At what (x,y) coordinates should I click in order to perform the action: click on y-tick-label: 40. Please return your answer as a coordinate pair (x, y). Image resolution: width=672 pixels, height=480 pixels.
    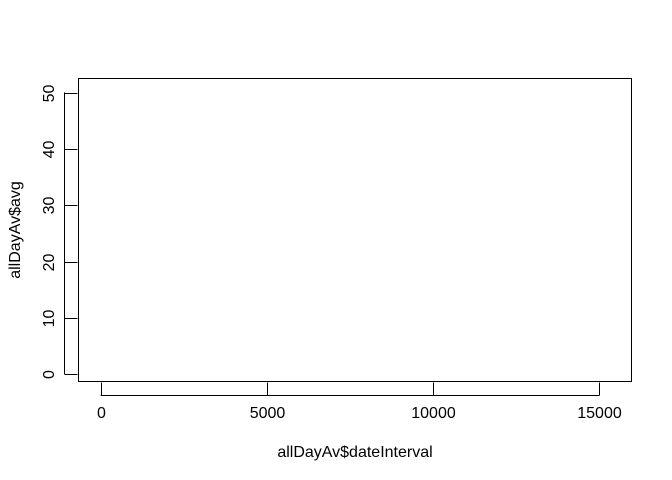
    Looking at the image, I should click on (49, 150).